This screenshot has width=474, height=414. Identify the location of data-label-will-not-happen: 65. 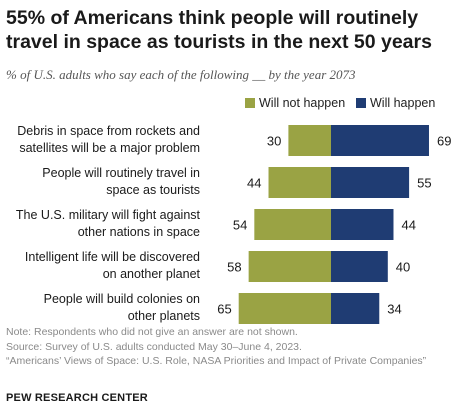
(224, 309).